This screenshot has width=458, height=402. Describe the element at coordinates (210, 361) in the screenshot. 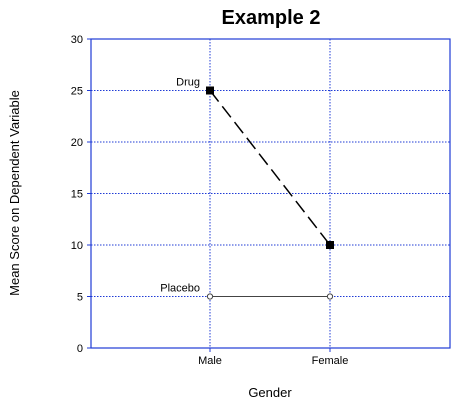

I see `x-tick-label: Male` at that location.